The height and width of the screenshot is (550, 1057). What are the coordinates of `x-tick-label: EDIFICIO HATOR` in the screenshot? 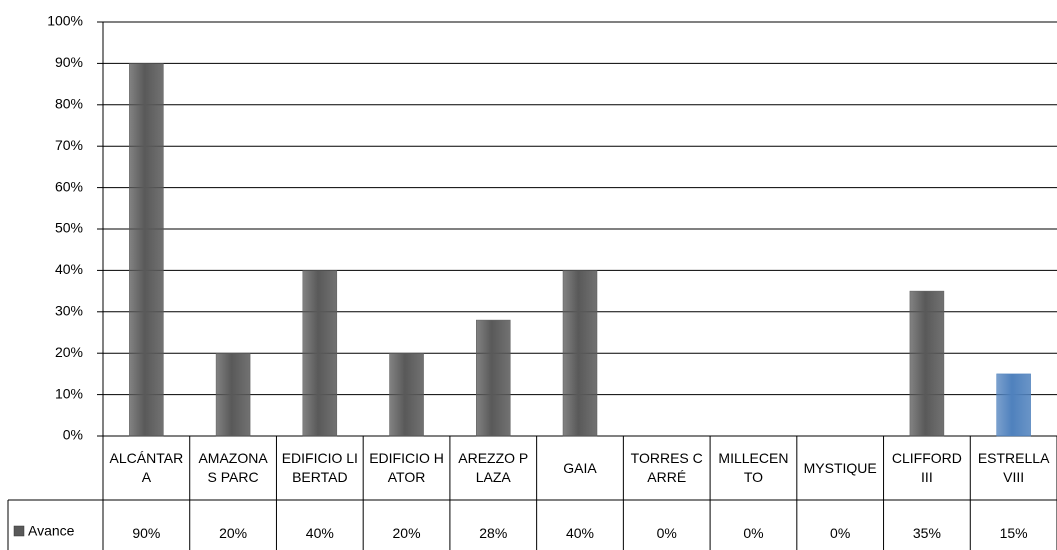 It's located at (406, 467).